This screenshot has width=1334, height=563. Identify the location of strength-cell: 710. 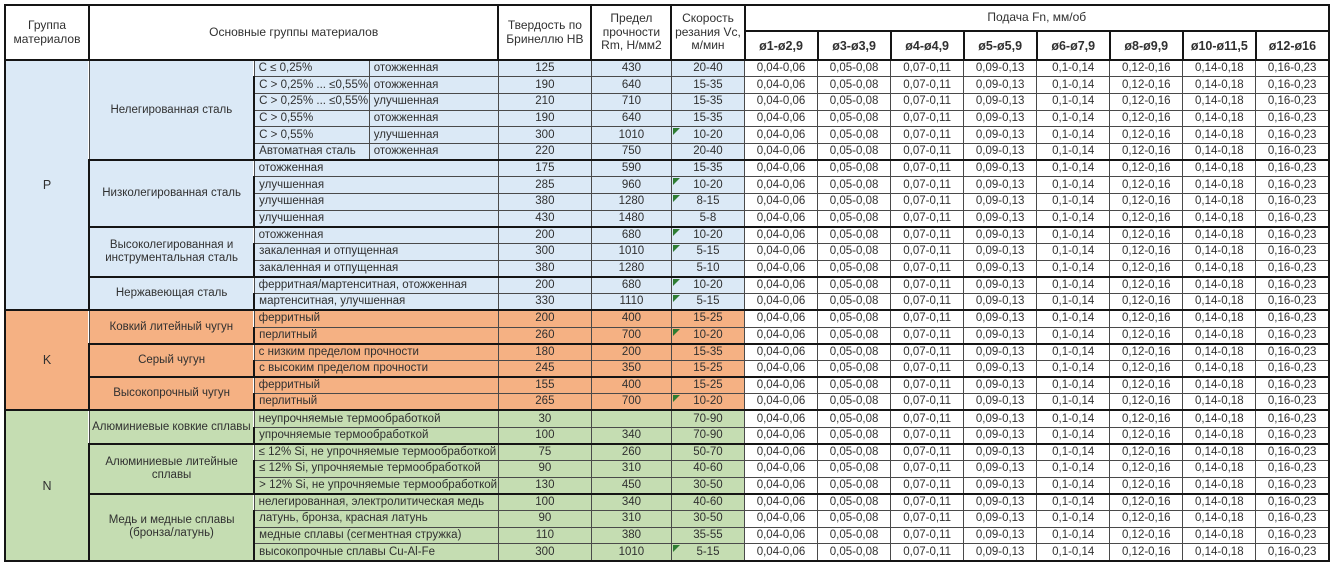
(631, 101).